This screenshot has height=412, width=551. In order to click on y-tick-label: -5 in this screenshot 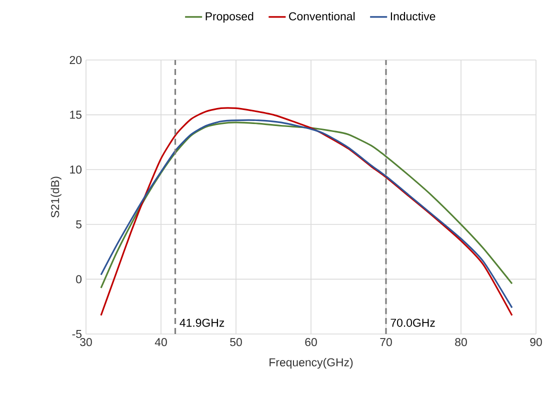, I will do `click(77, 334)`.